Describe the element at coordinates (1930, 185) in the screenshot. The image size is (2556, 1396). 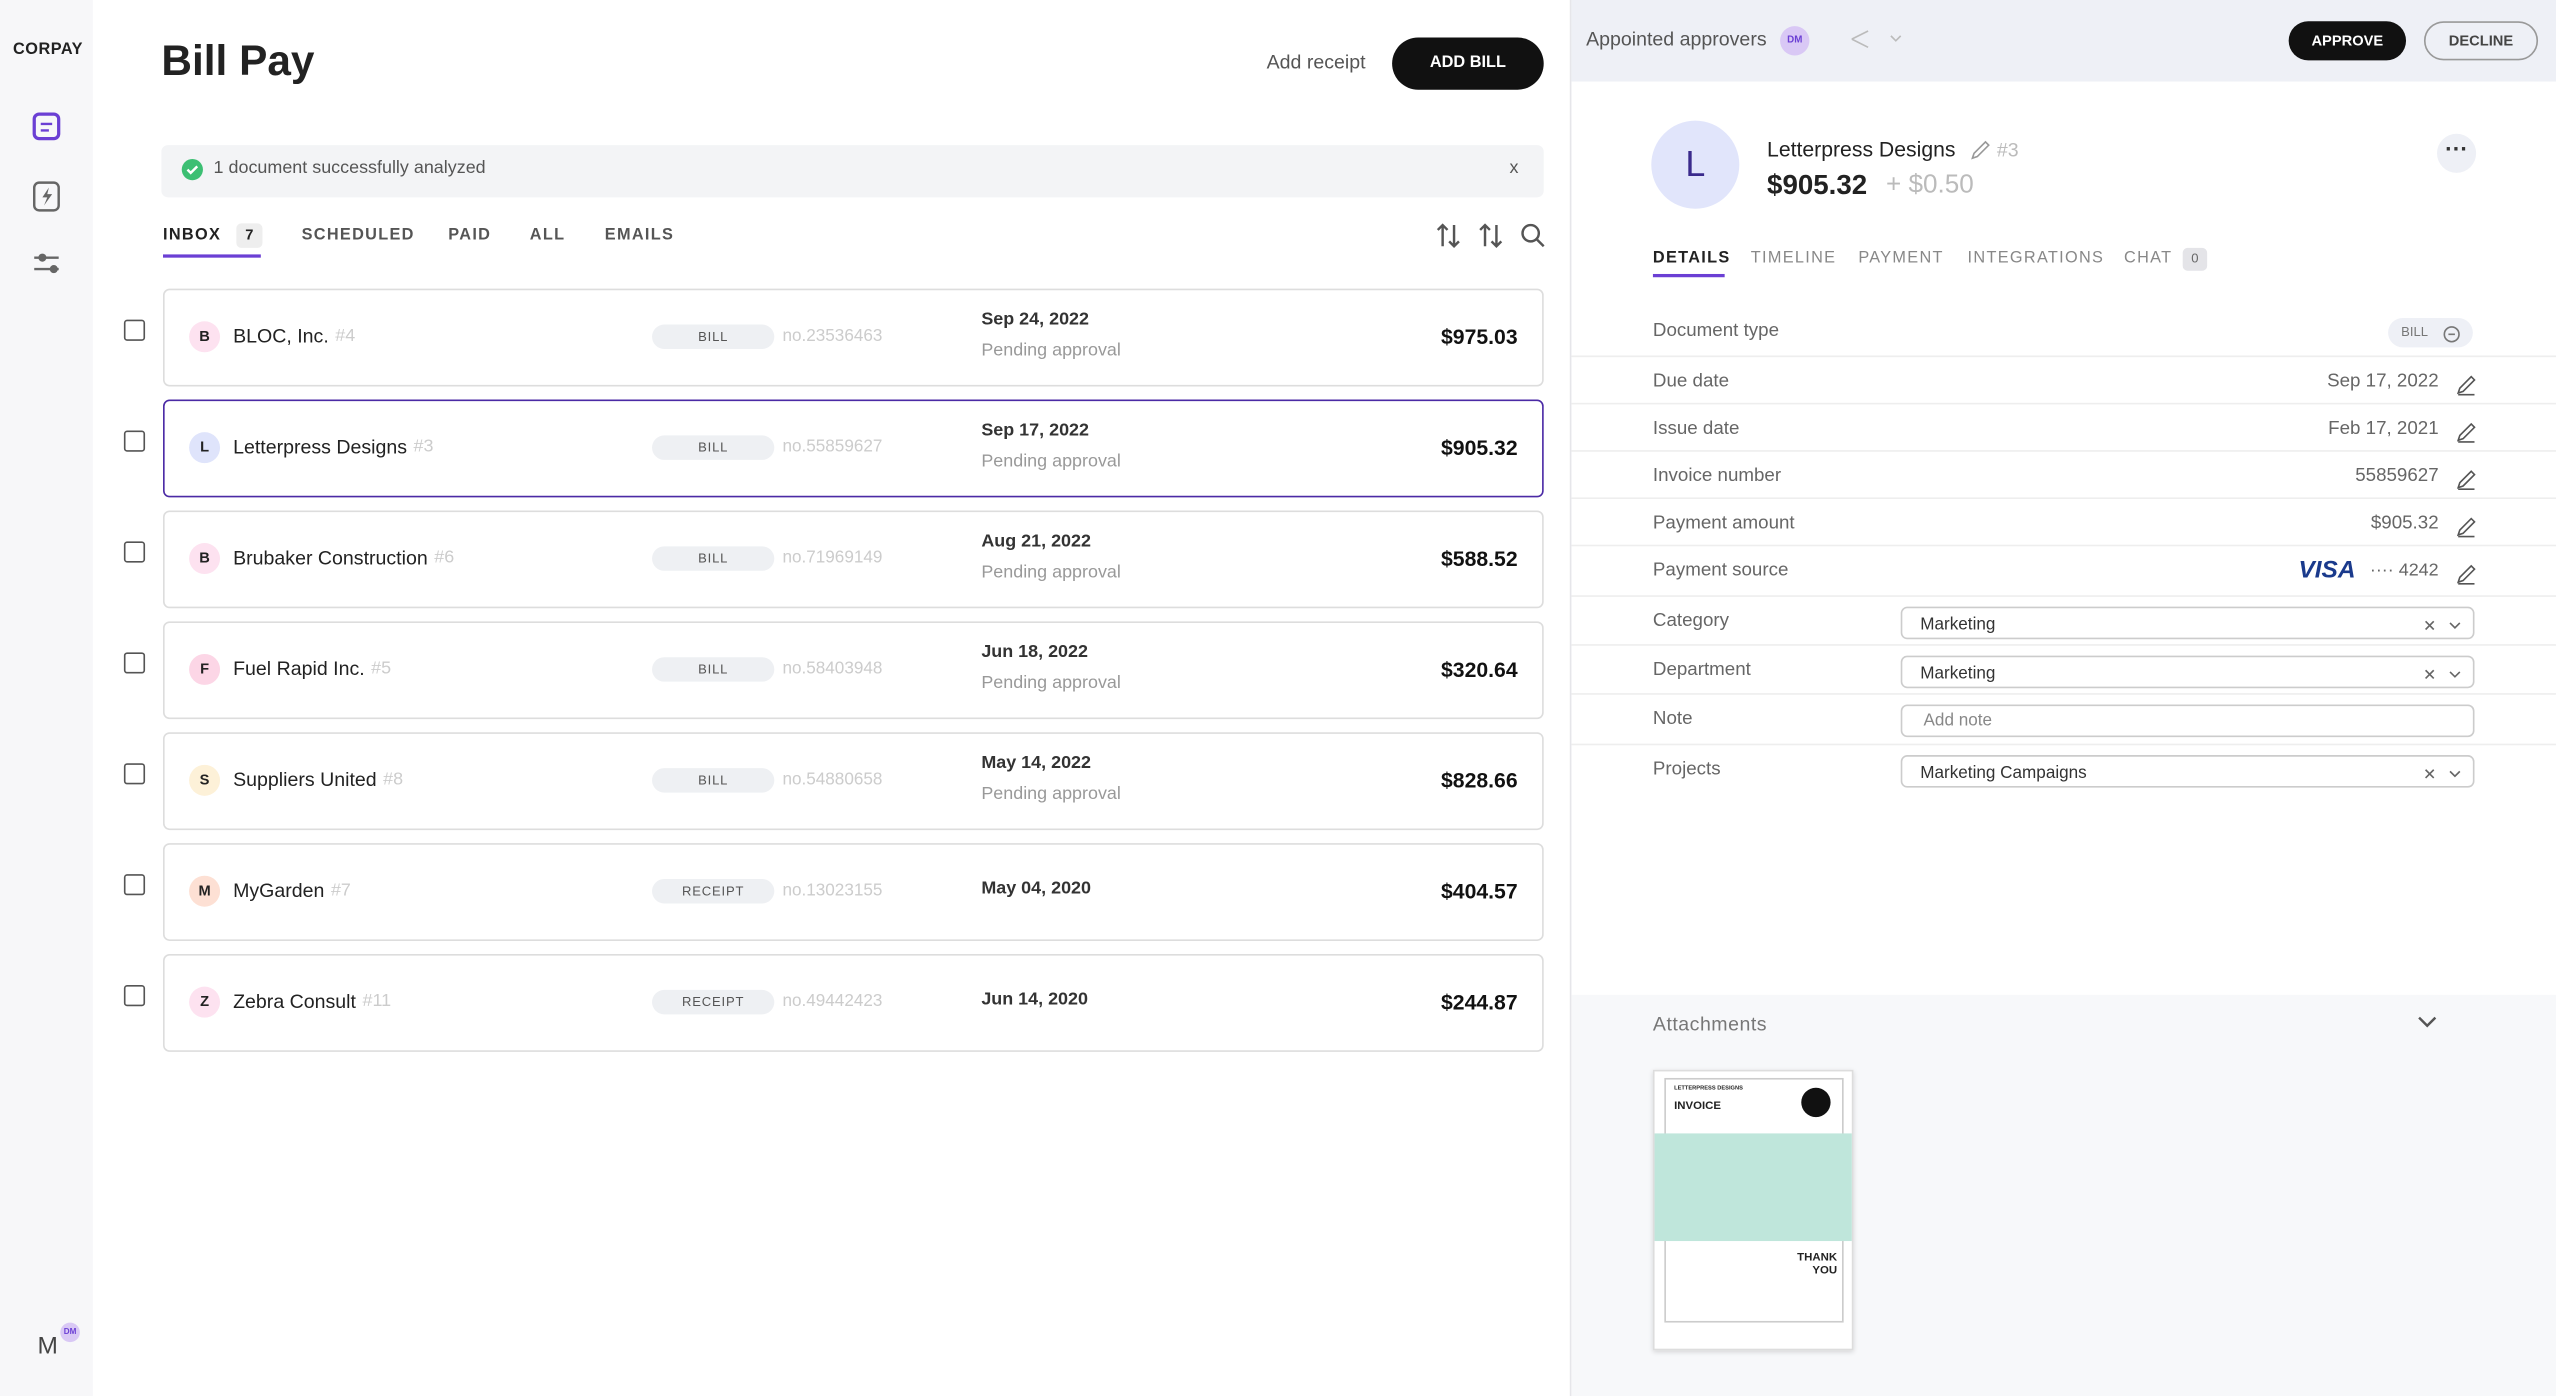
I see `bill-fee: + $0.50` at that location.